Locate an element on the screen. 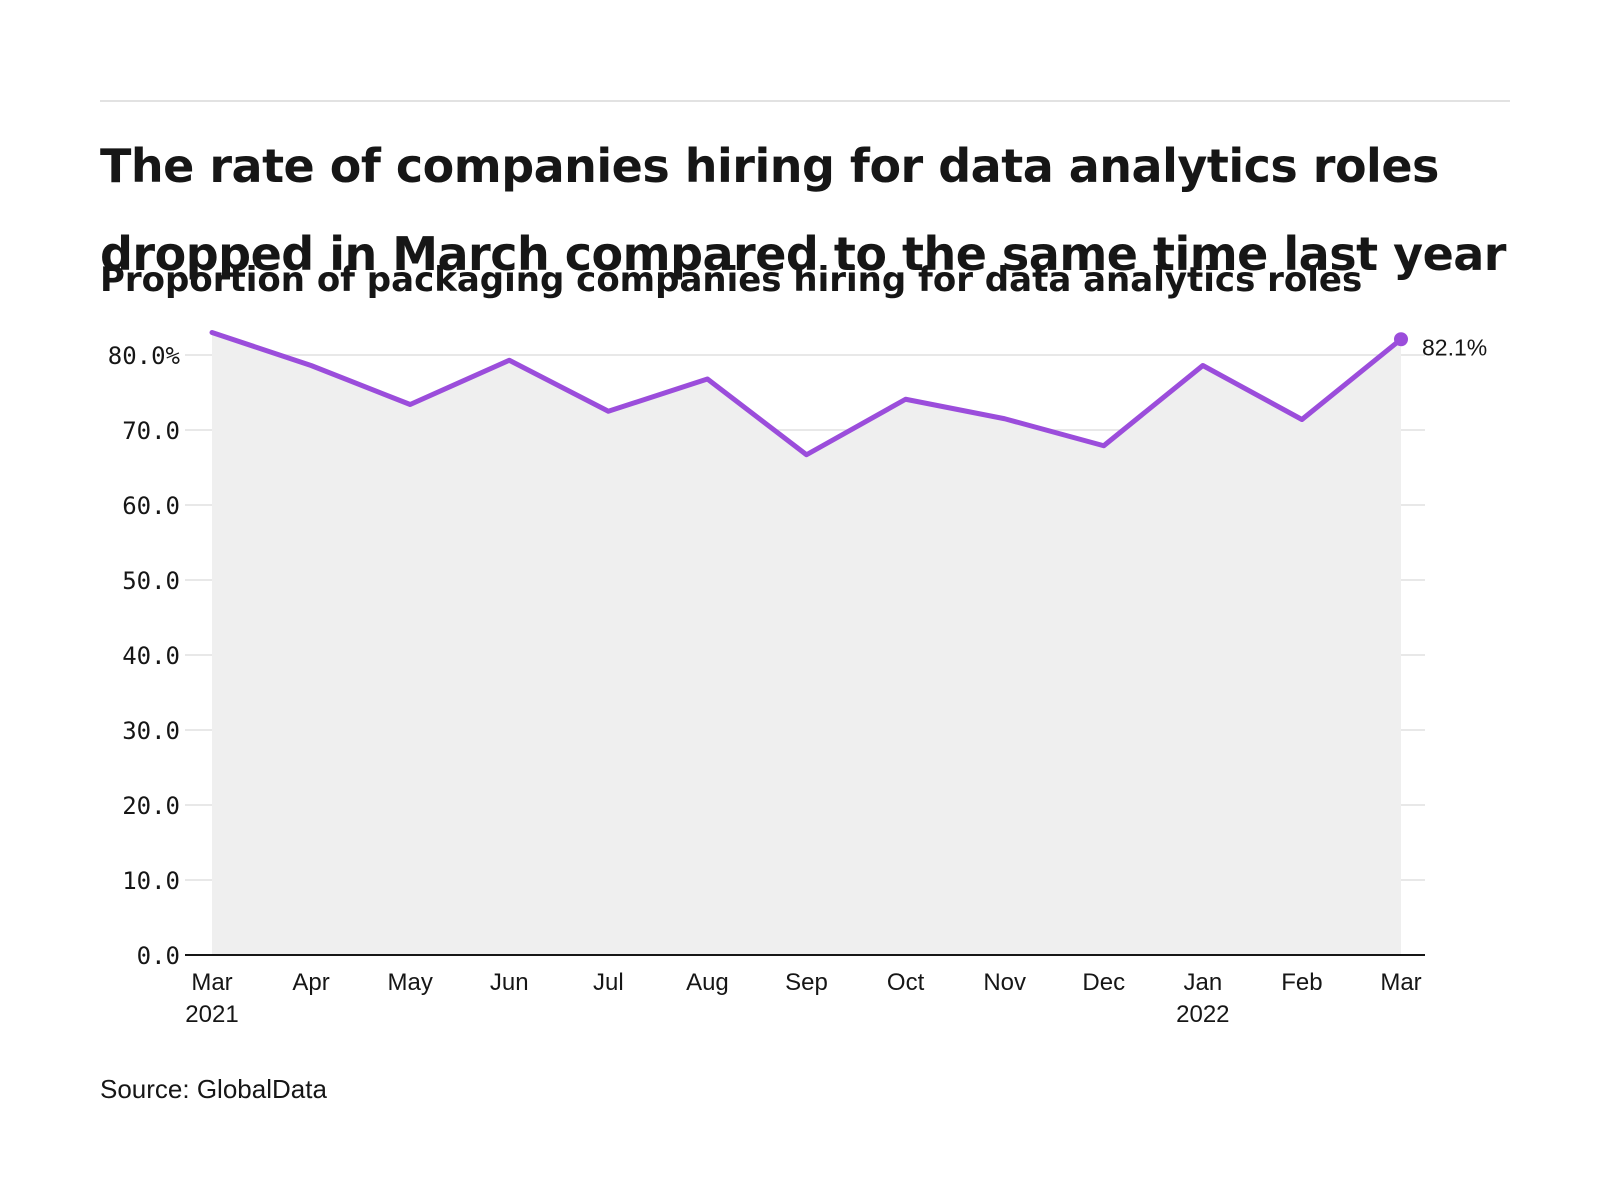 This screenshot has height=1200, width=1600. y-tick-label: 40.0 is located at coordinates (151, 656).